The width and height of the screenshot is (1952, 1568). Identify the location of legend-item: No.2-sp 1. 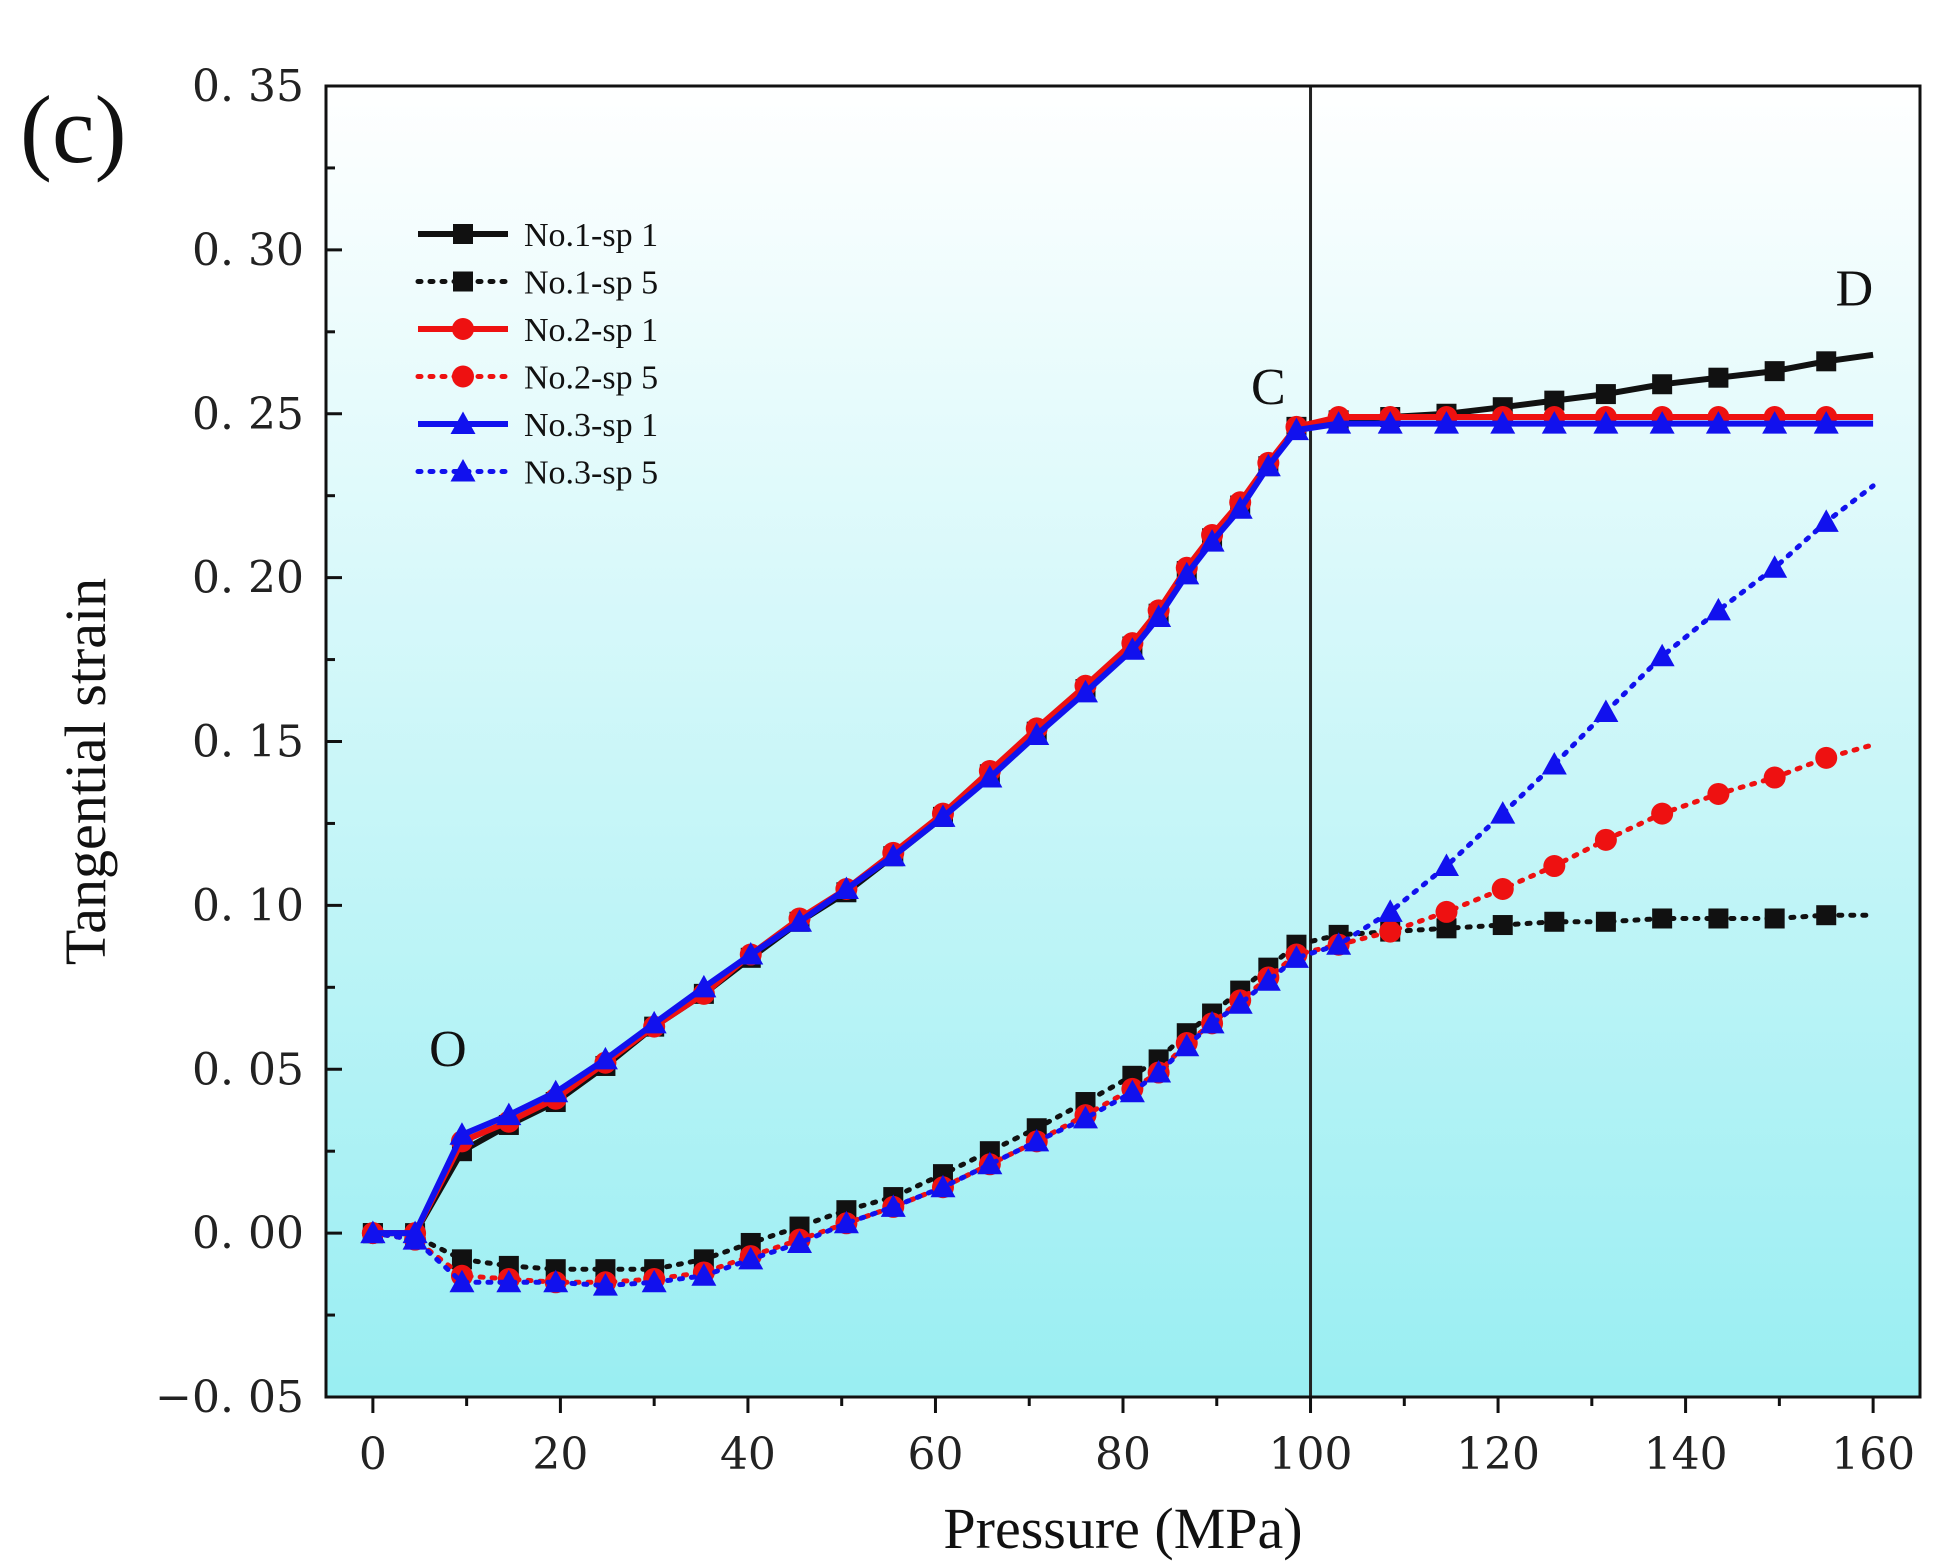
(538, 330).